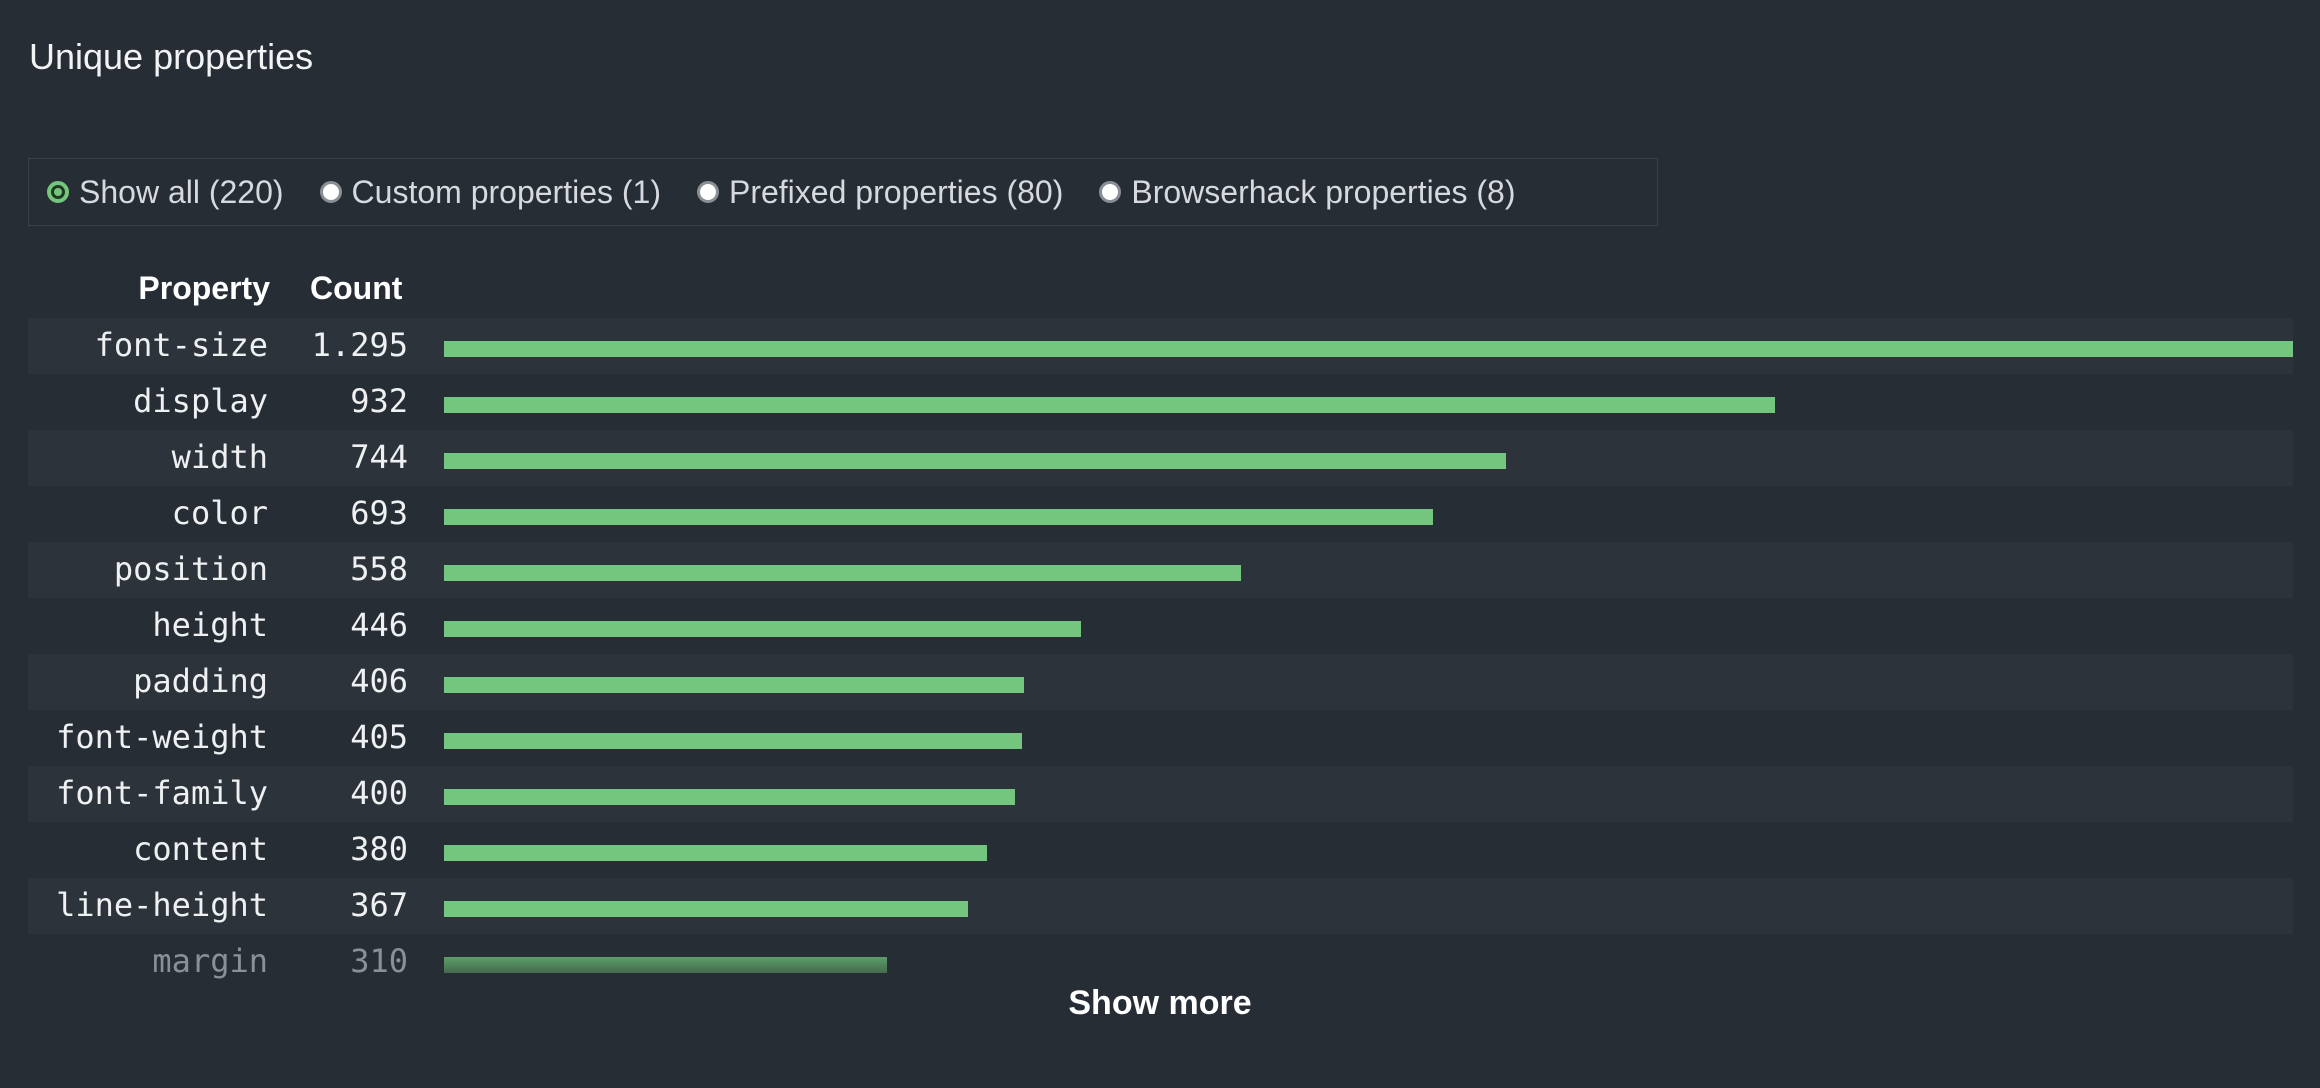  I want to click on property-name: position, so click(190, 569).